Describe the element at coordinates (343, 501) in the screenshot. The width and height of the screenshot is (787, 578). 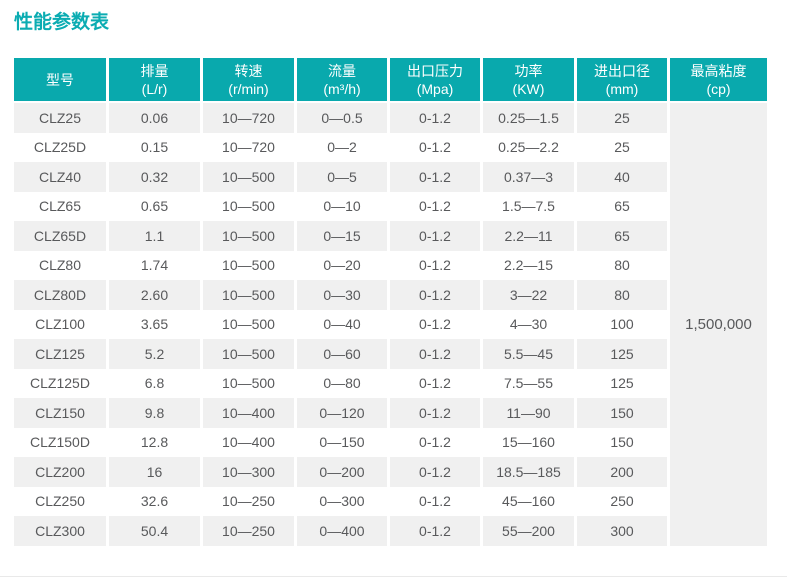
I see `value-cell: 0—300` at that location.